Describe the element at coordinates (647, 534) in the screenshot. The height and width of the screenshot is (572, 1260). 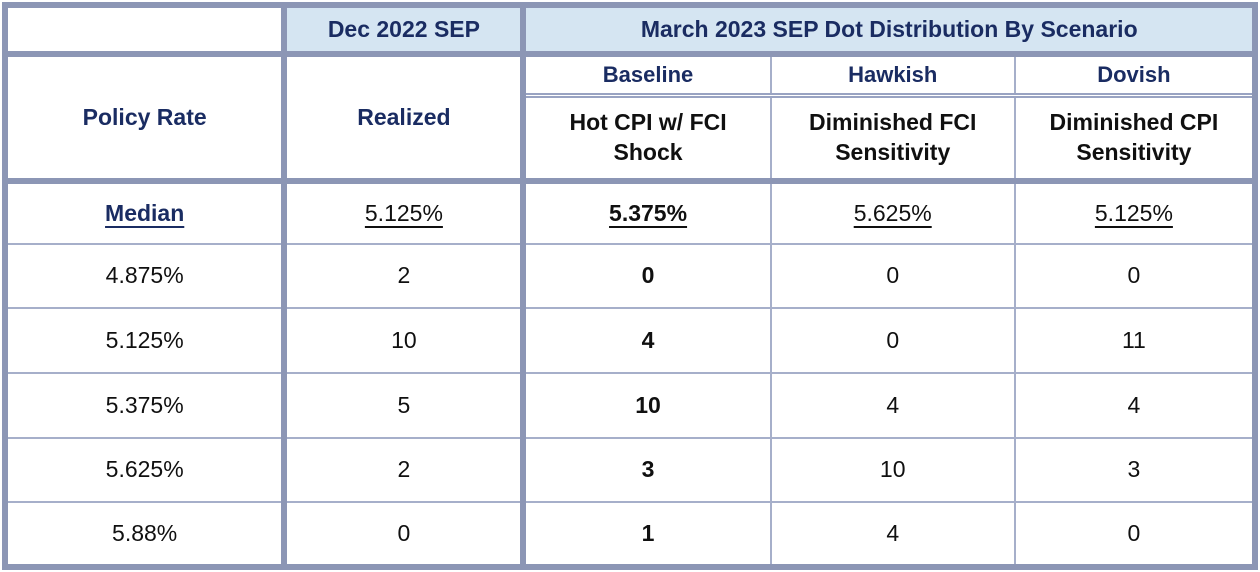
I see `baseline-value-cell: 1` at that location.